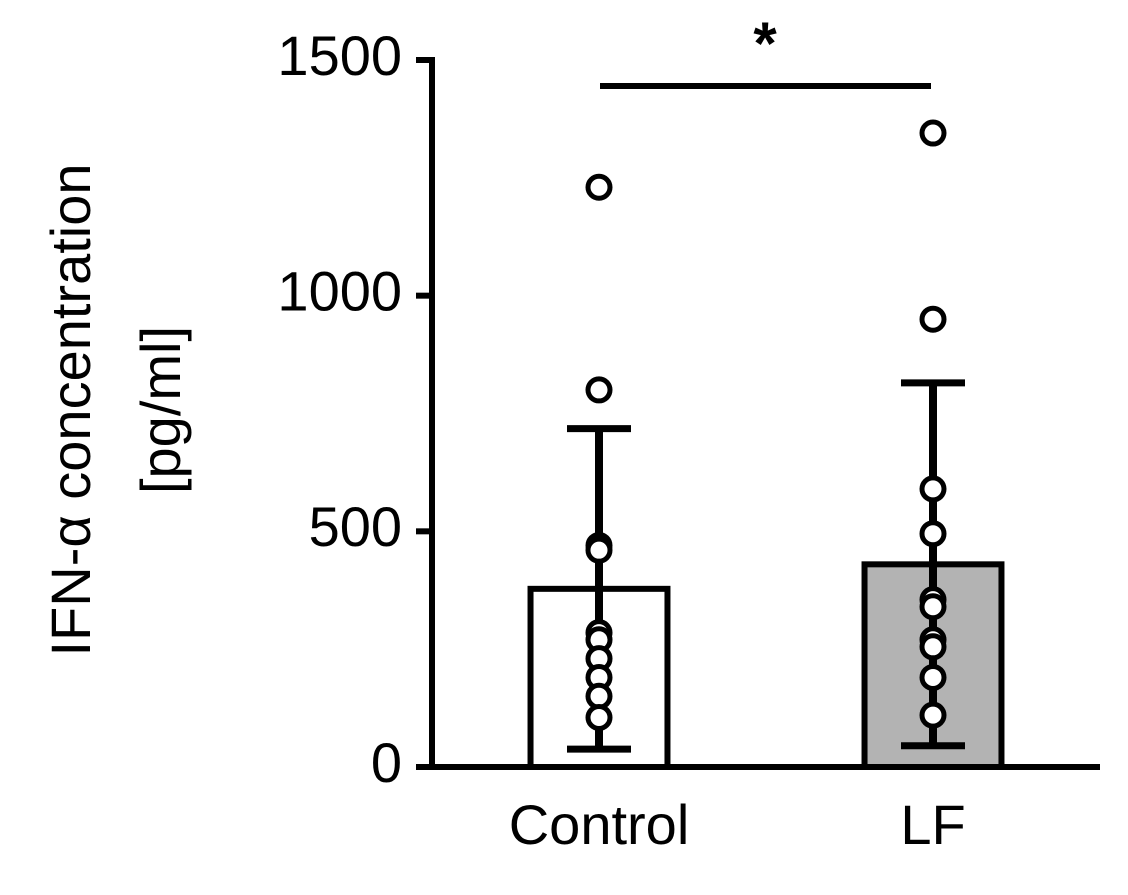  What do you see at coordinates (355, 526) in the screenshot?
I see `y-tick-label: 500` at bounding box center [355, 526].